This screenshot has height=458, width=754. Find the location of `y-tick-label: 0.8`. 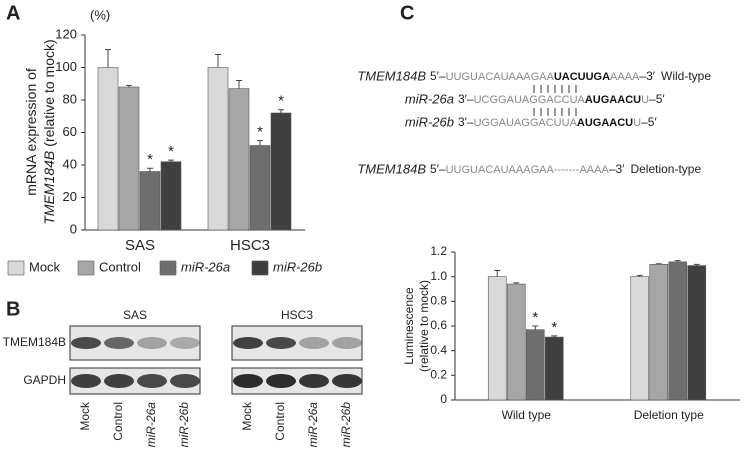

y-tick-label: 0.8 is located at coordinates (438, 301).